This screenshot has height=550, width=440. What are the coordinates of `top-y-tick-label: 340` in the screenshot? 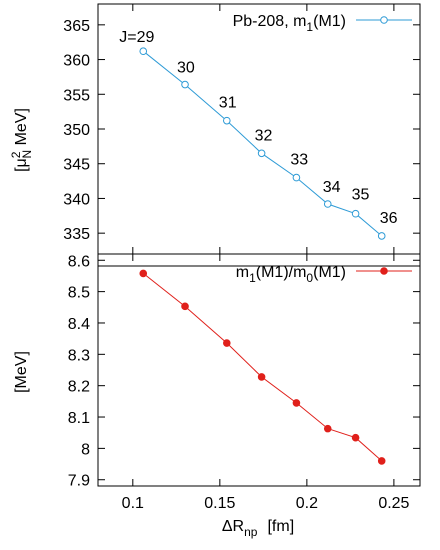 It's located at (76, 199).